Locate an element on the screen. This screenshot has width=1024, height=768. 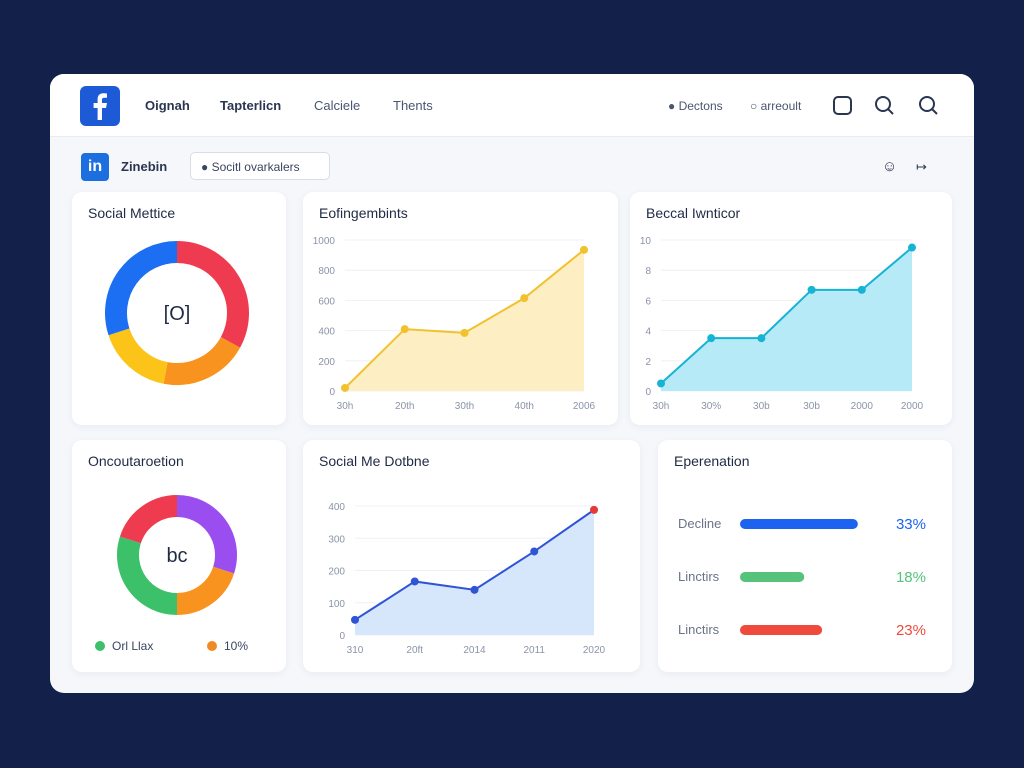
icon: ↦ is located at coordinates (921, 166).